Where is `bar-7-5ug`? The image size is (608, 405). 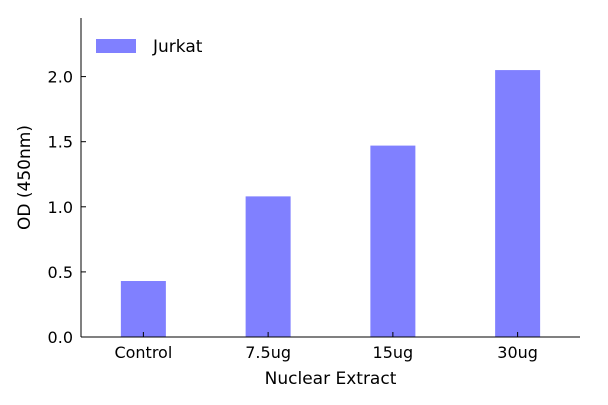
bar-7-5ug is located at coordinates (268, 266).